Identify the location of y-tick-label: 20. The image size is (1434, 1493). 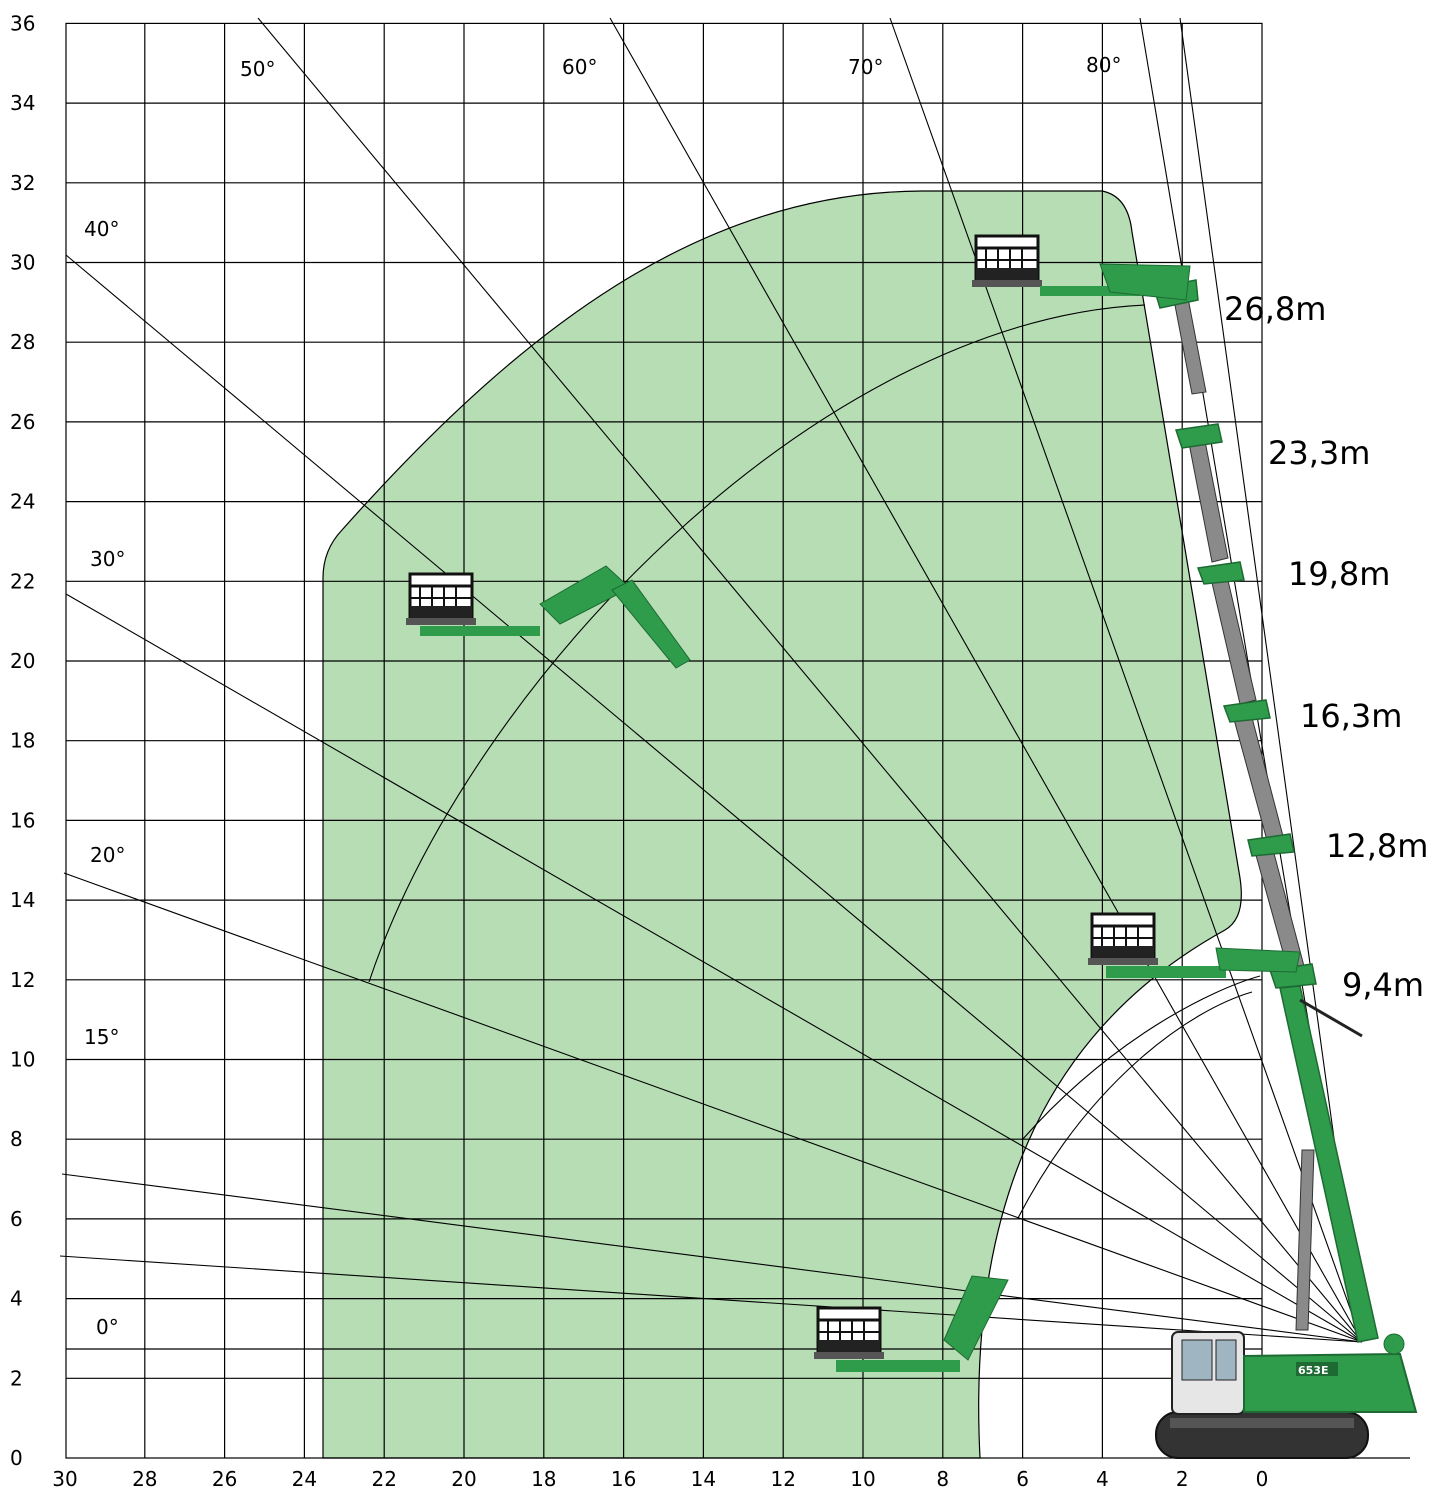
(22, 661).